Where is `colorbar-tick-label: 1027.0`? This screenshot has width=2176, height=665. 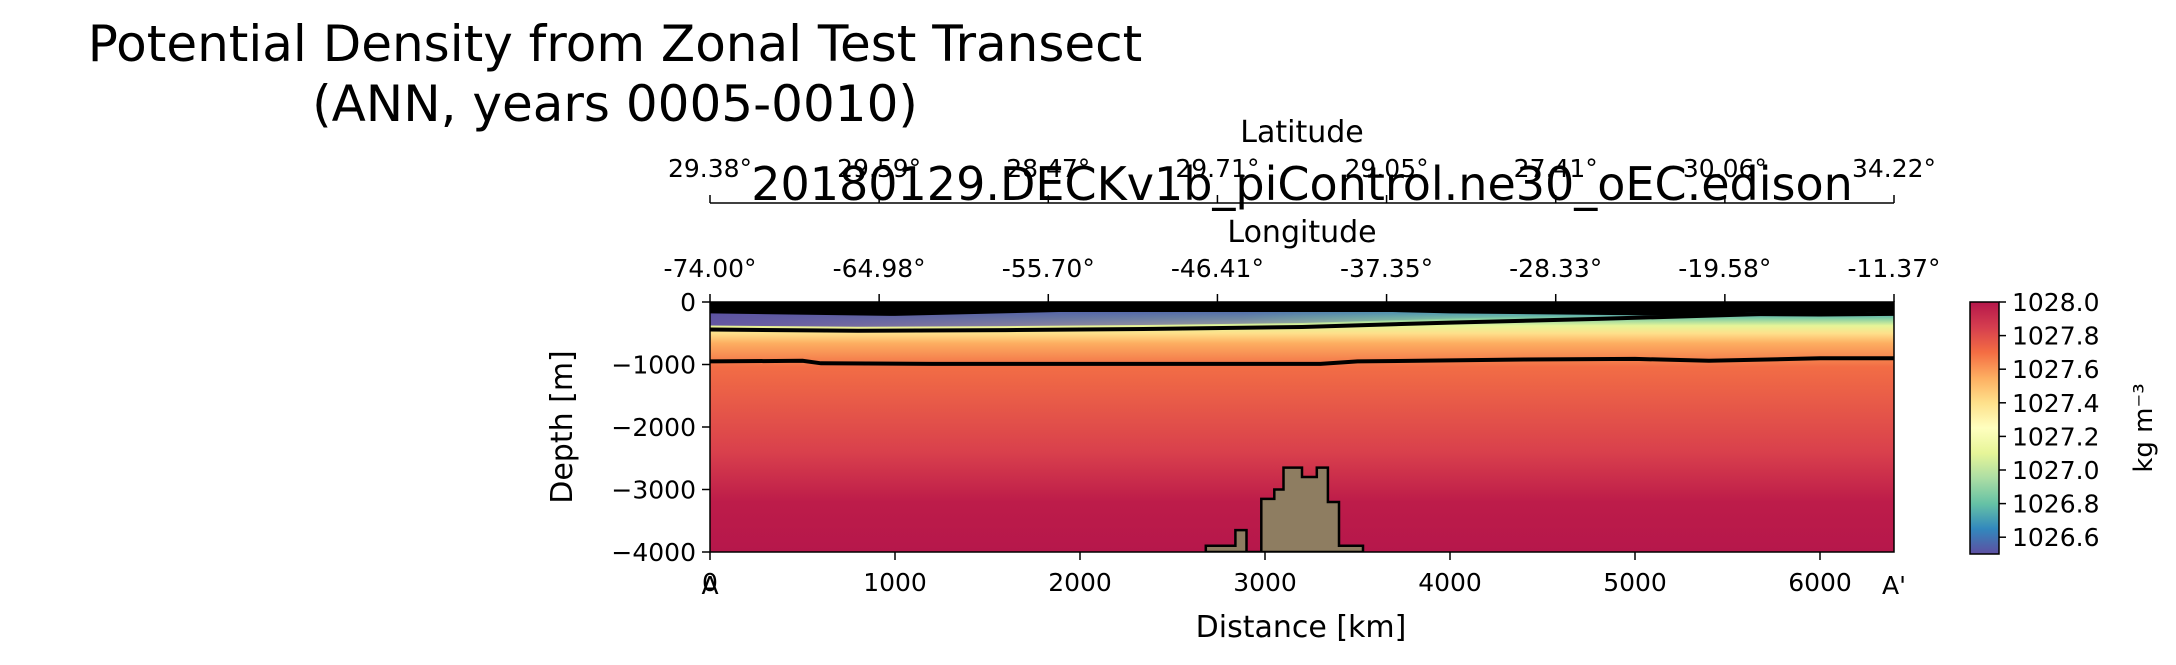
colorbar-tick-label: 1027.0 is located at coordinates (2055, 470).